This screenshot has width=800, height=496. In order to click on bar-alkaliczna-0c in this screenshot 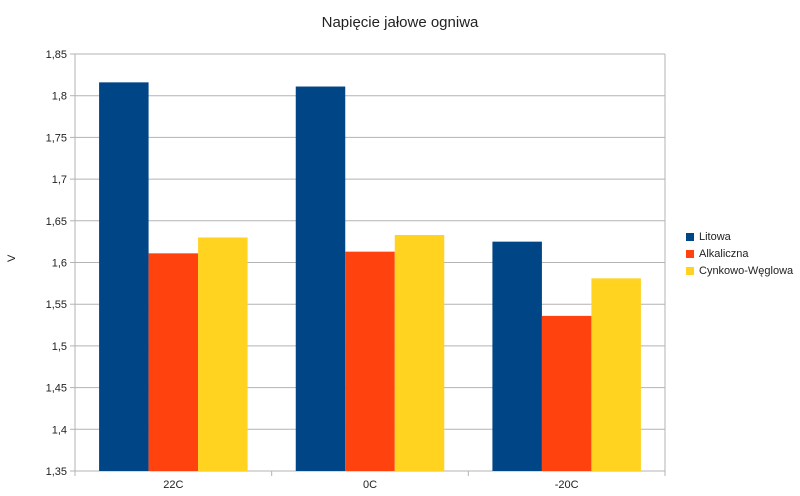, I will do `click(370, 361)`.